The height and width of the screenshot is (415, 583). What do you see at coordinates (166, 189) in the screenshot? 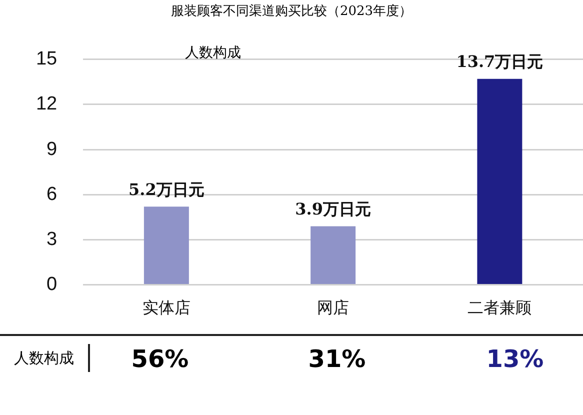
I see `data-label: 5.2万日元` at bounding box center [166, 189].